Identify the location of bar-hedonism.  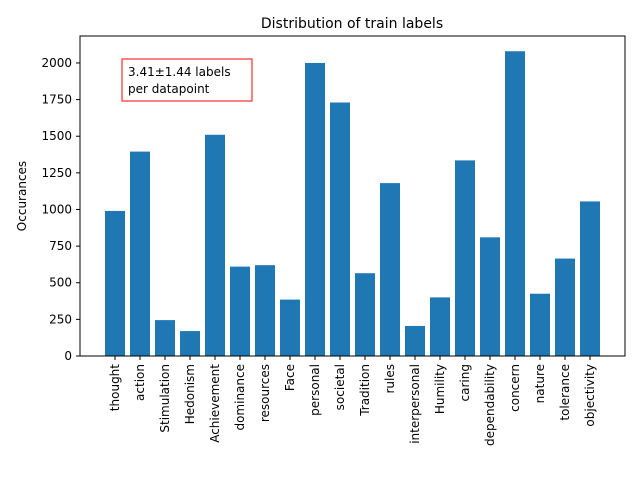
(190, 343).